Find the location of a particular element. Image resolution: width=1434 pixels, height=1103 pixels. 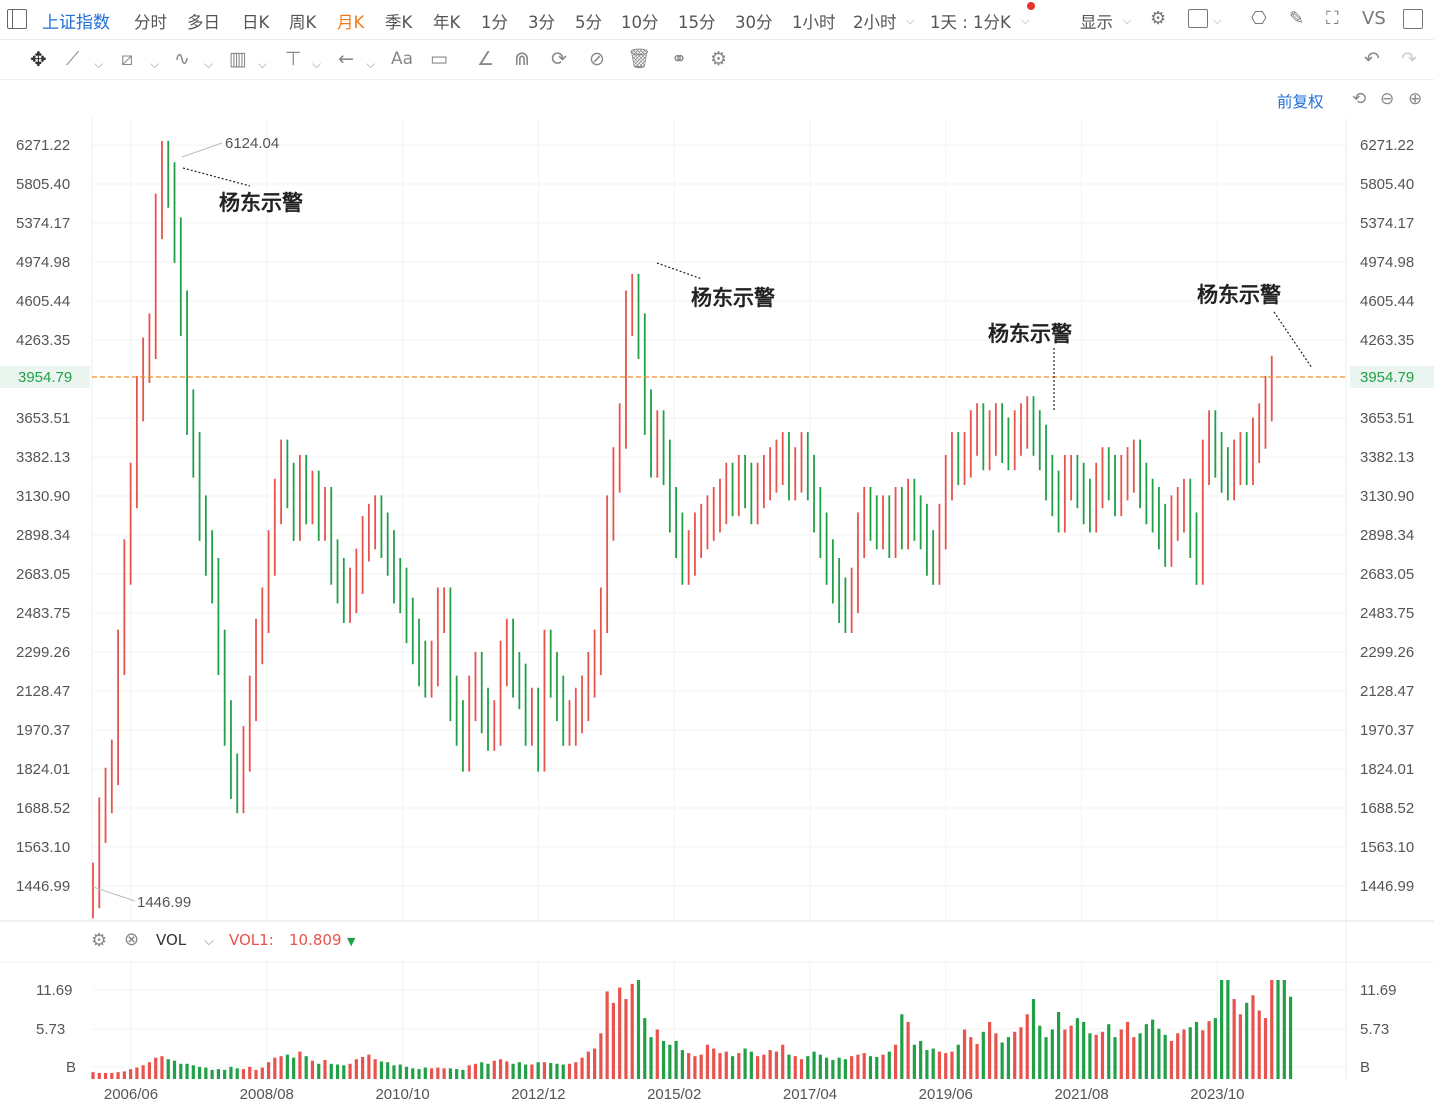

volume-tick-label: 5.73 is located at coordinates (50, 1029).